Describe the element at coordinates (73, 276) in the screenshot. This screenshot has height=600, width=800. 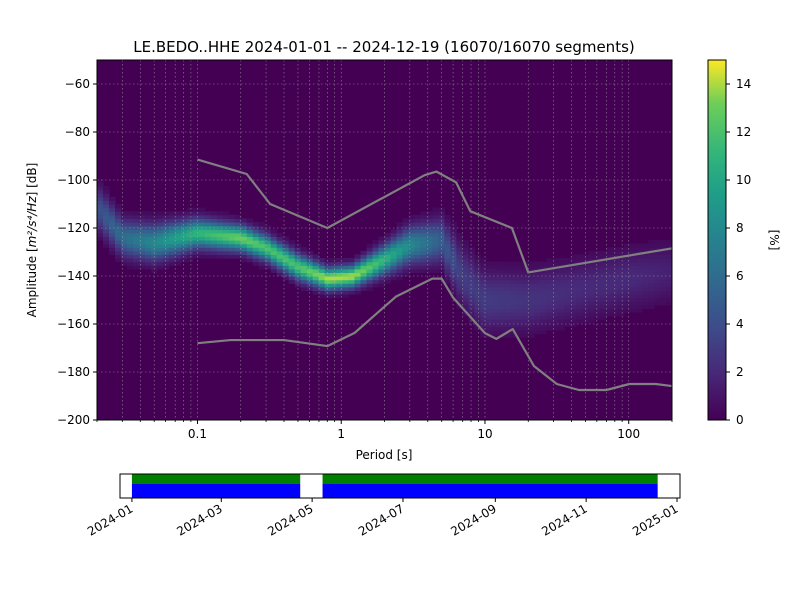
I see `y-tick-label: −140` at that location.